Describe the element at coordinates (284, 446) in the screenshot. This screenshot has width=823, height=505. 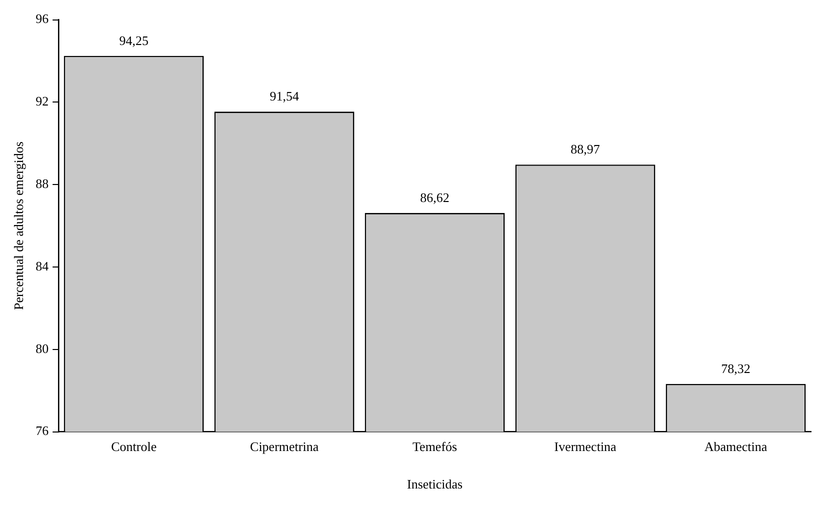
I see `x-tick-label: Cipermetrina` at that location.